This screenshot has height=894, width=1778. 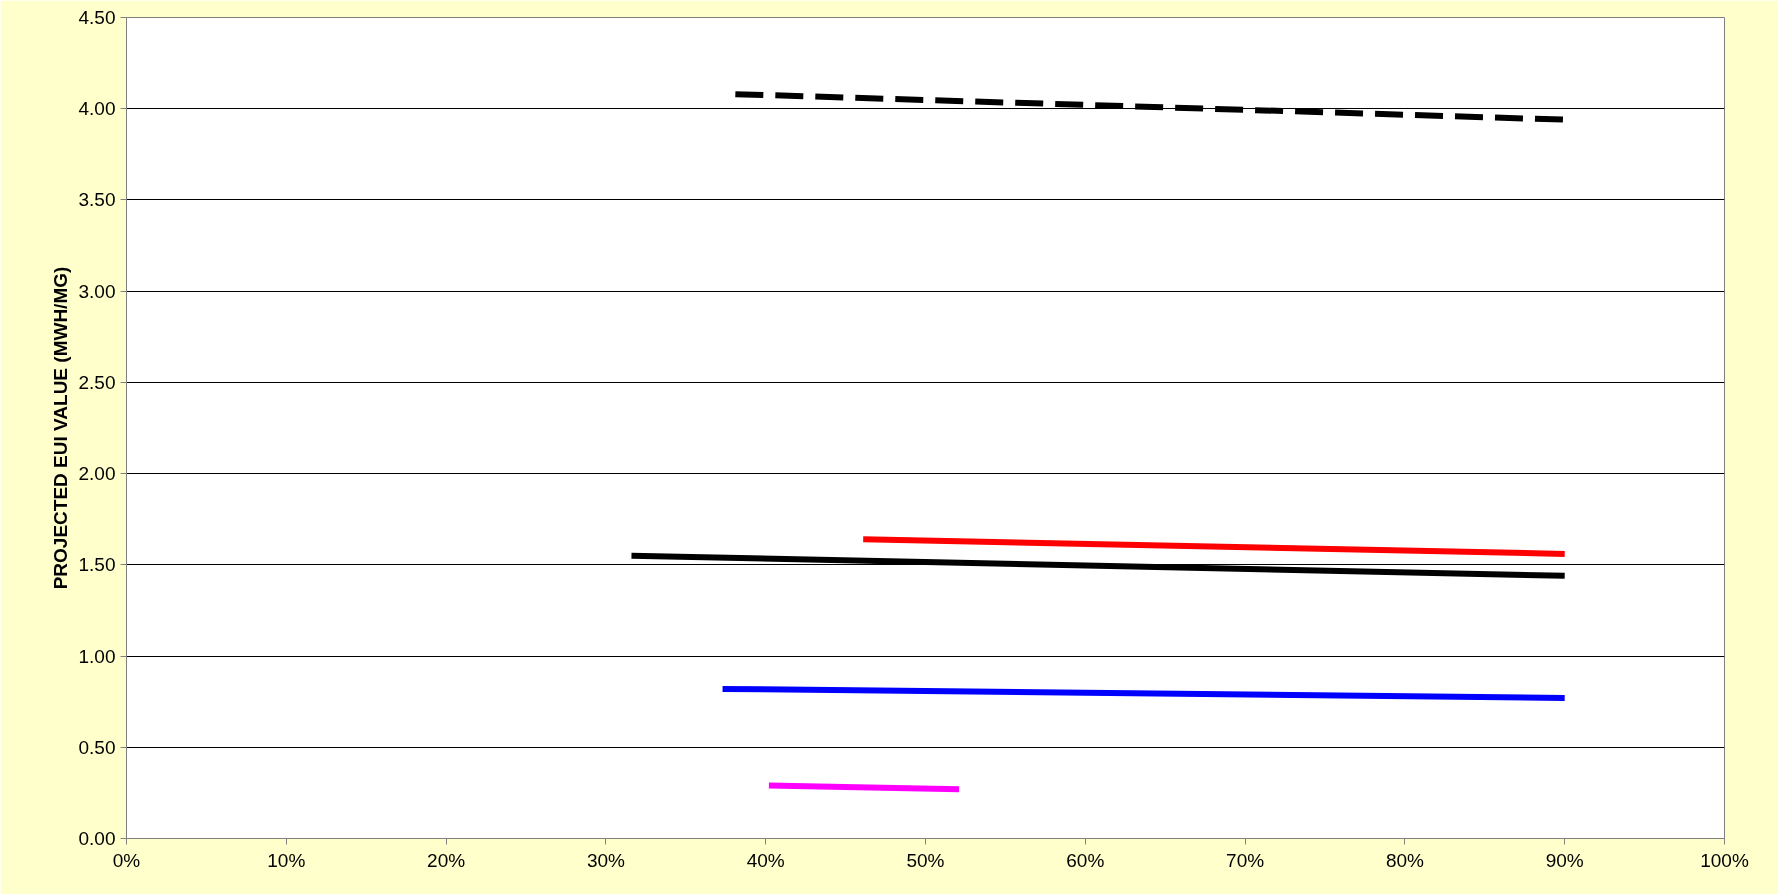 I want to click on x-tick-label: 70%, so click(x=1245, y=860).